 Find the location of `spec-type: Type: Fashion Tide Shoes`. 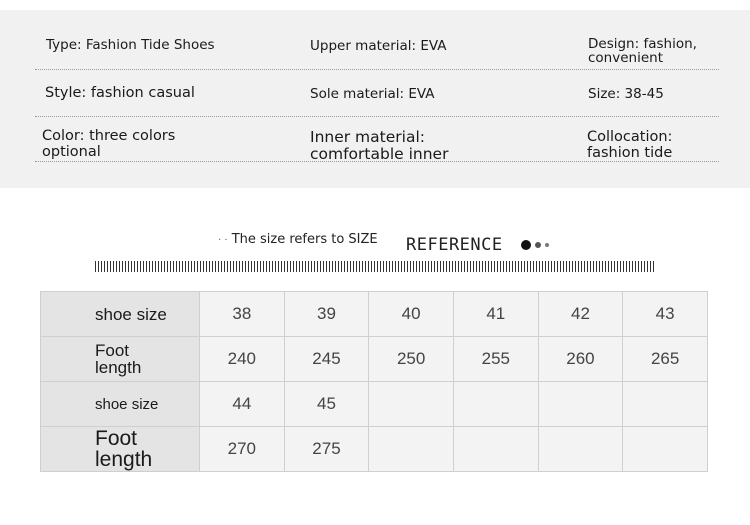

spec-type: Type: Fashion Tide Shoes is located at coordinates (130, 45).